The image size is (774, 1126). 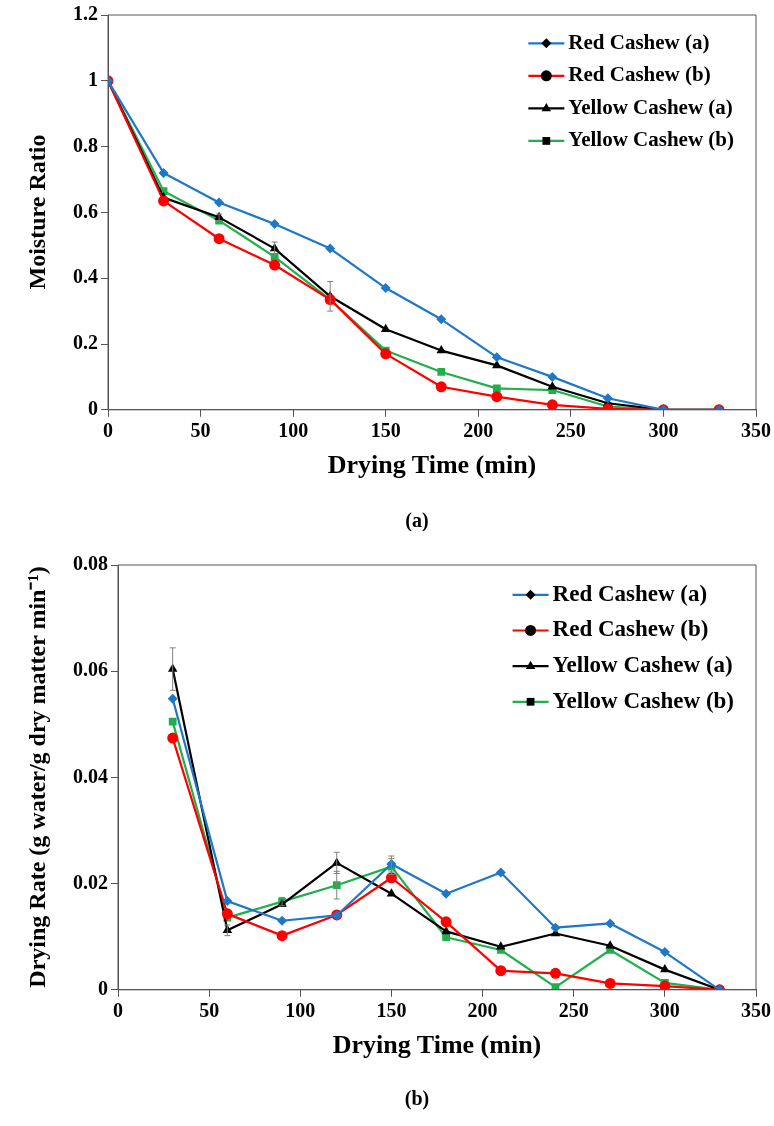 What do you see at coordinates (417, 1099) in the screenshot?
I see `text: (b)` at bounding box center [417, 1099].